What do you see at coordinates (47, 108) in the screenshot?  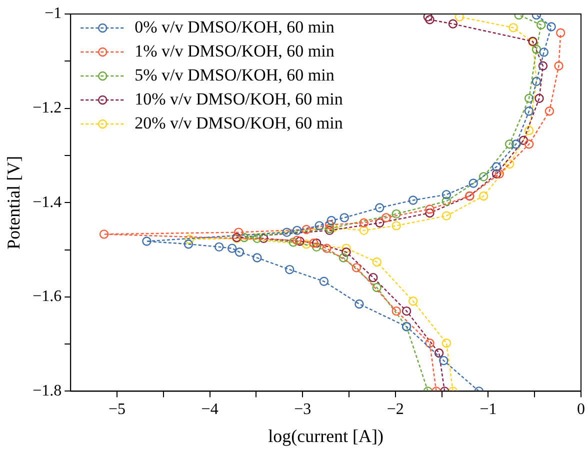 I see `y-tick-label: −1.2` at bounding box center [47, 108].